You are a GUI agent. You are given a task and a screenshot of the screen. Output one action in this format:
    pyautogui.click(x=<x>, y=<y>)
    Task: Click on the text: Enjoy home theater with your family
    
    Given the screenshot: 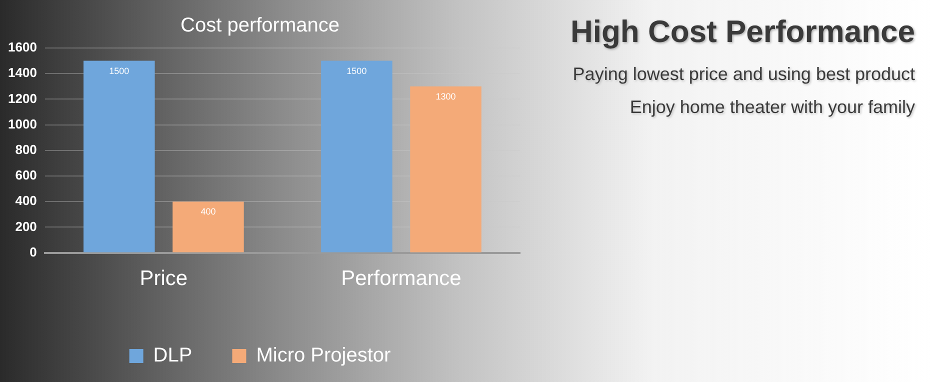 What is the action you would take?
    pyautogui.click(x=771, y=107)
    